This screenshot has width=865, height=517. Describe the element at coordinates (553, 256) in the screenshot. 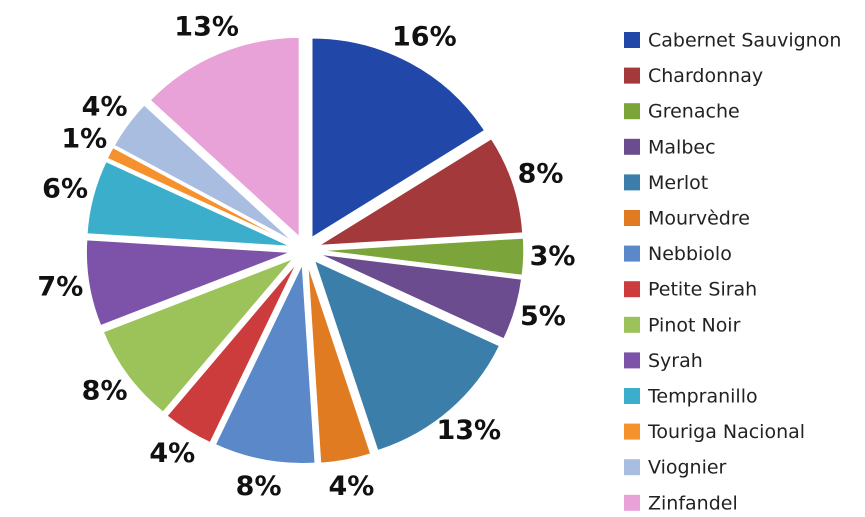

I see `data-label: 3%` at that location.